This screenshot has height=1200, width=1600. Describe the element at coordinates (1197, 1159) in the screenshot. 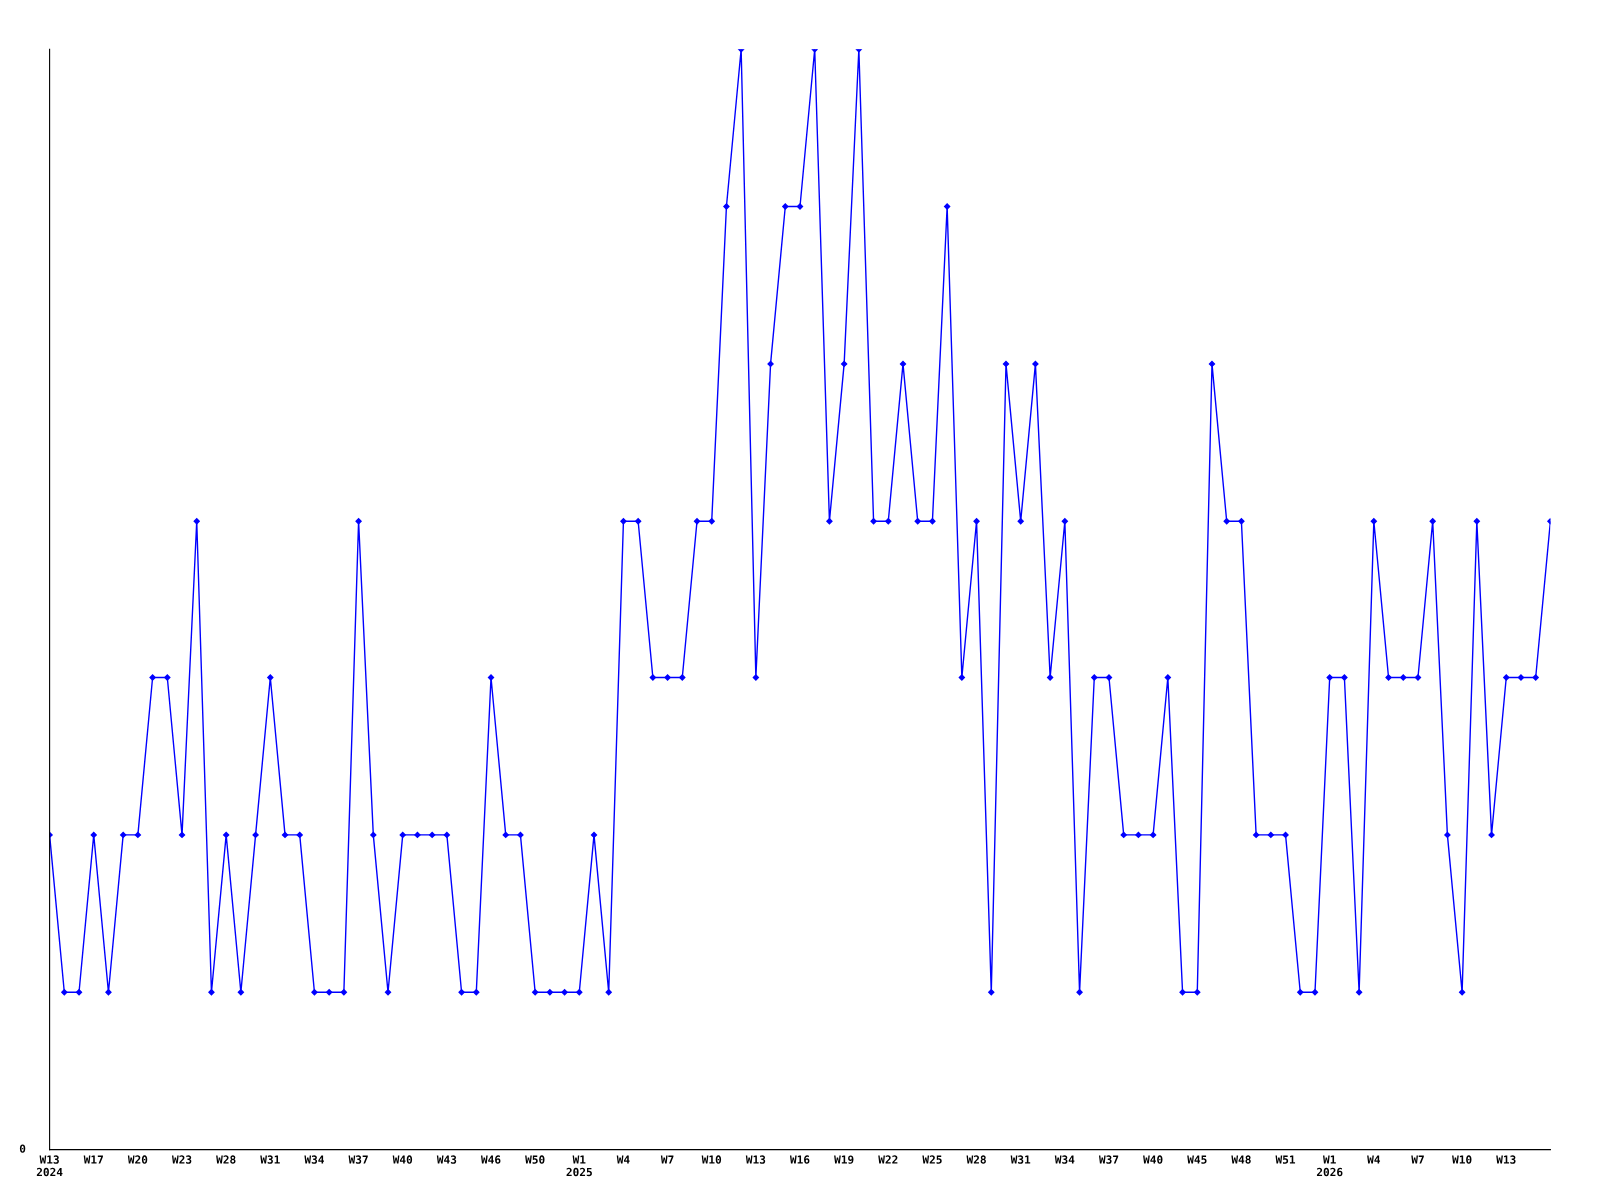

I see `x-tick-label: W45` at that location.